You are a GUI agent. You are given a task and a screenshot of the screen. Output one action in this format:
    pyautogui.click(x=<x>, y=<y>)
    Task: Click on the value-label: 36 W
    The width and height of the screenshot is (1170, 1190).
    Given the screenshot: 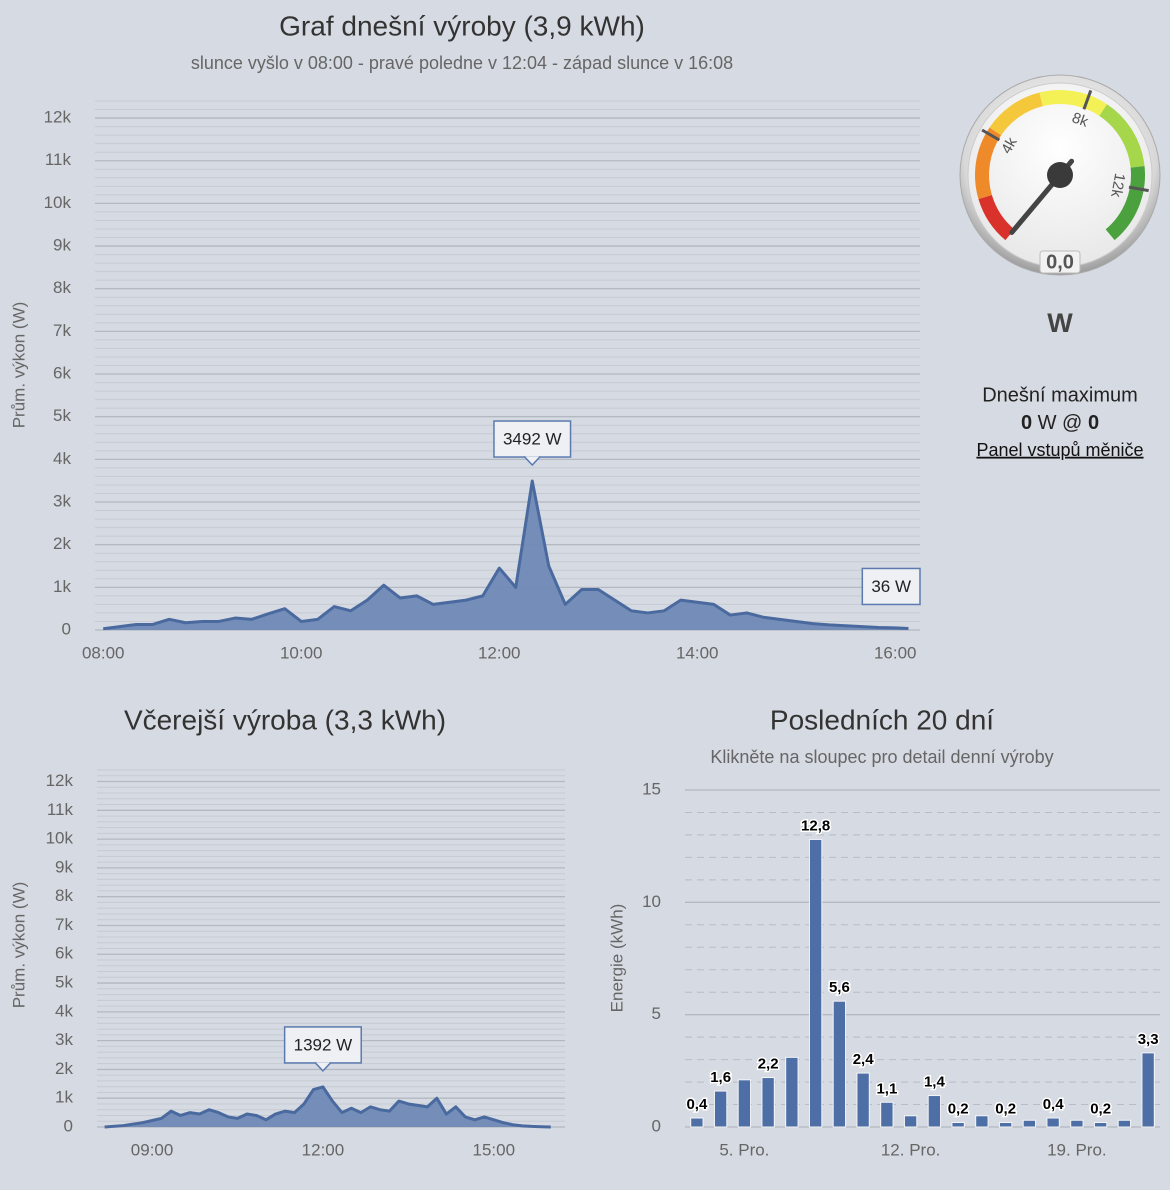 What is the action you would take?
    pyautogui.click(x=891, y=586)
    